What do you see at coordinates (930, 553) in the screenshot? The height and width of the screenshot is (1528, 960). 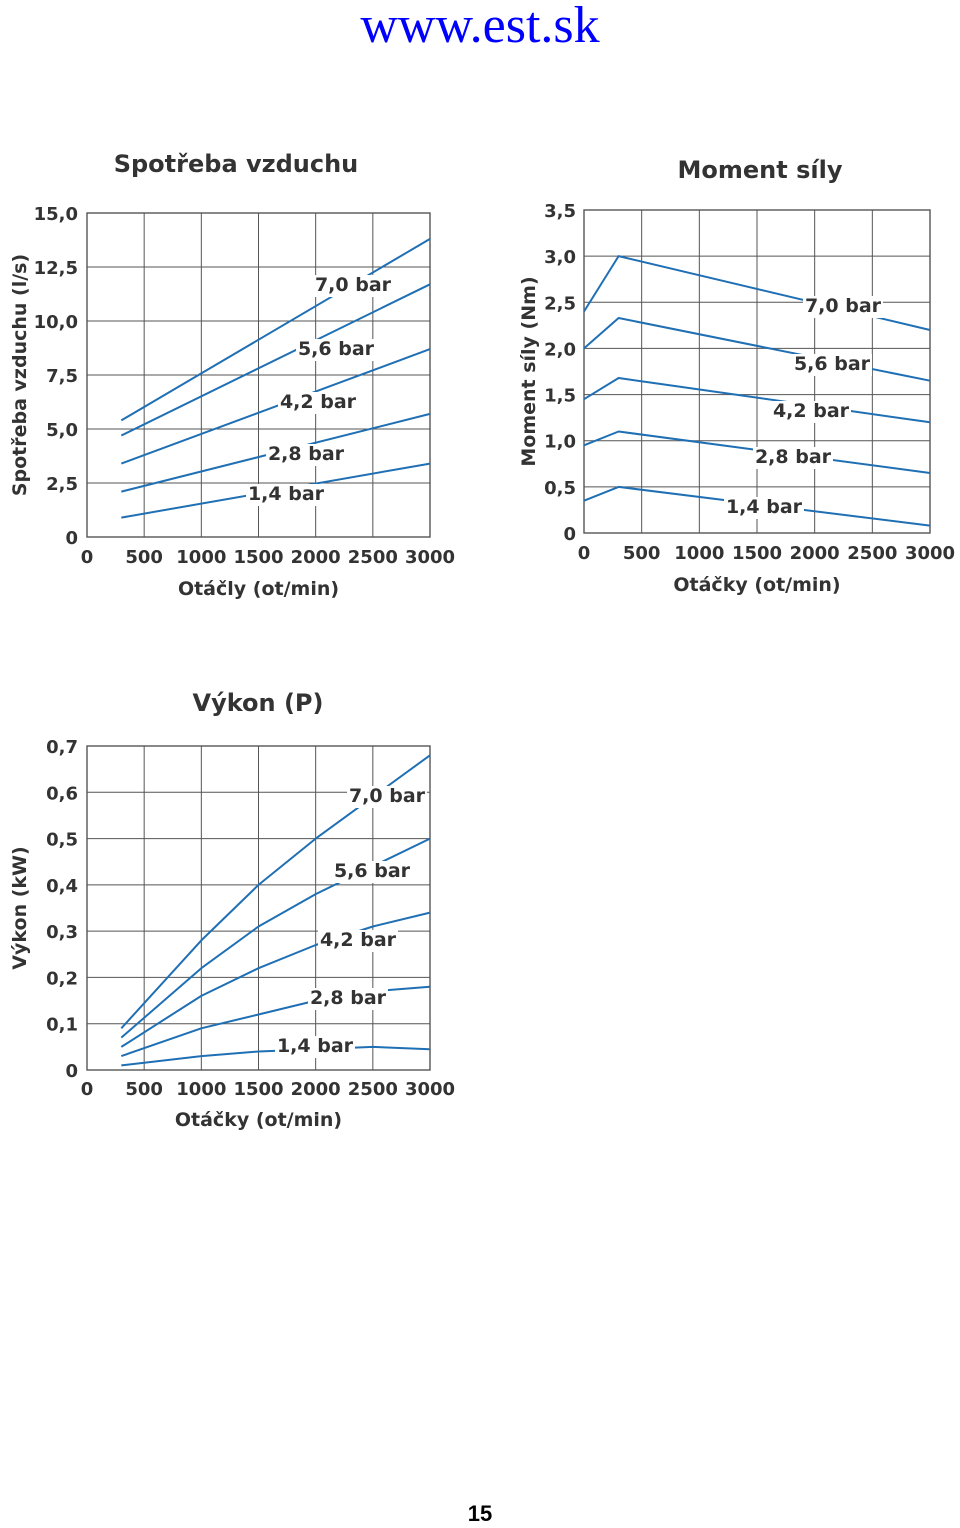 I see `torque-x-tick-label: 3000` at bounding box center [930, 553].